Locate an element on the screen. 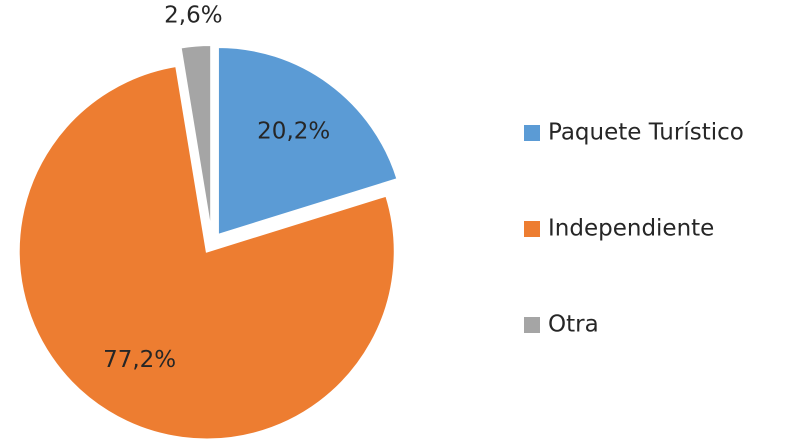 The height and width of the screenshot is (446, 787). data-label: 20,2% is located at coordinates (293, 131).